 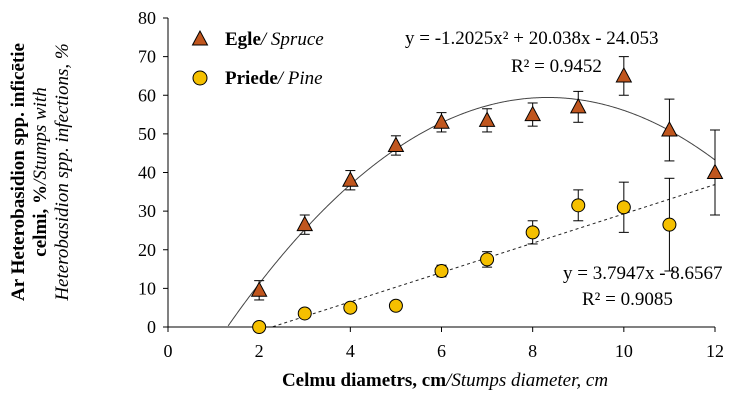 What do you see at coordinates (627, 299) in the screenshot?
I see `pine-r2: R² = 0.9085` at bounding box center [627, 299].